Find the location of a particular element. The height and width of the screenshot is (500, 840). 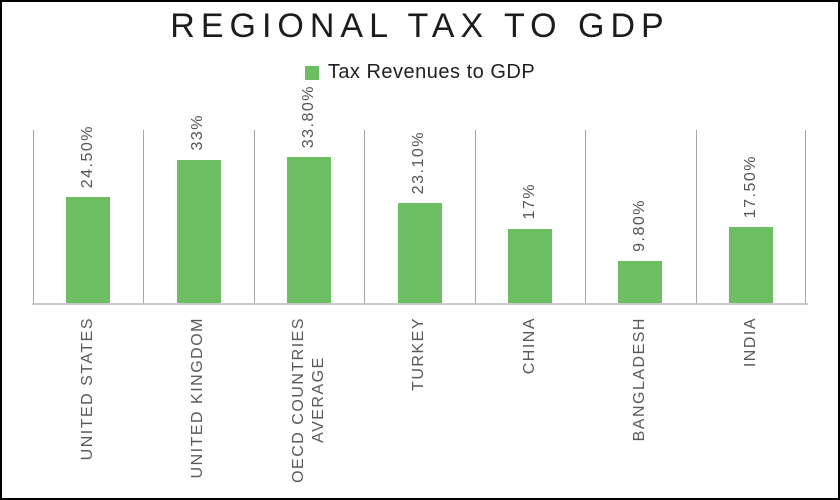

category-label: TURKEY is located at coordinates (418, 354).